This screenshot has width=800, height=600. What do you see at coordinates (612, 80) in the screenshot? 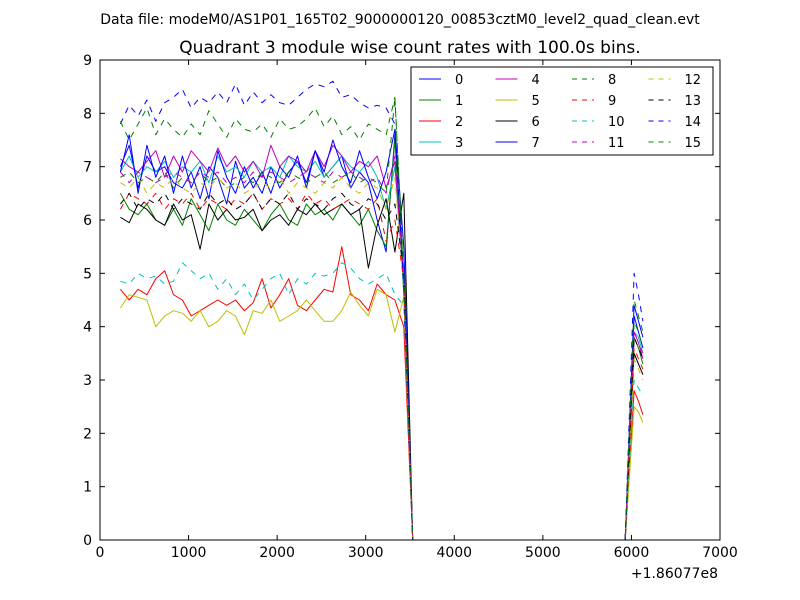
I see `legend-label-8: 8` at bounding box center [612, 80].